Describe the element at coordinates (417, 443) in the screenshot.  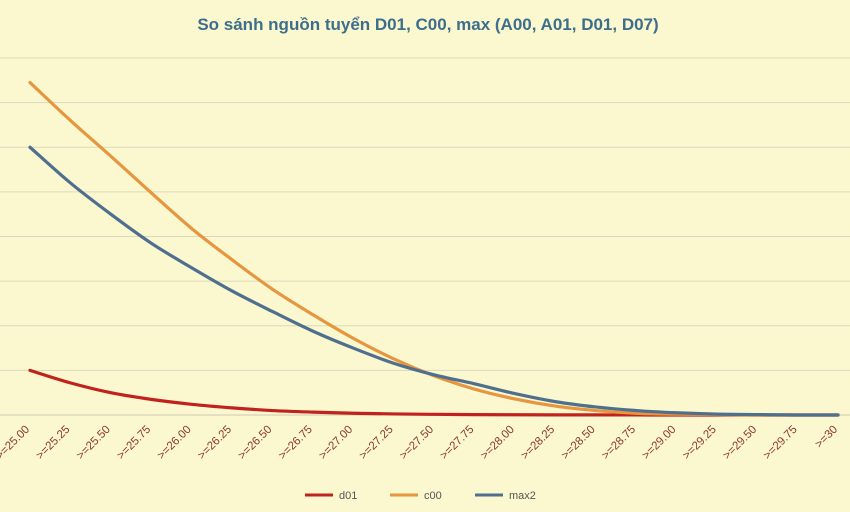
I see `x-tick-label: >=27.50` at that location.